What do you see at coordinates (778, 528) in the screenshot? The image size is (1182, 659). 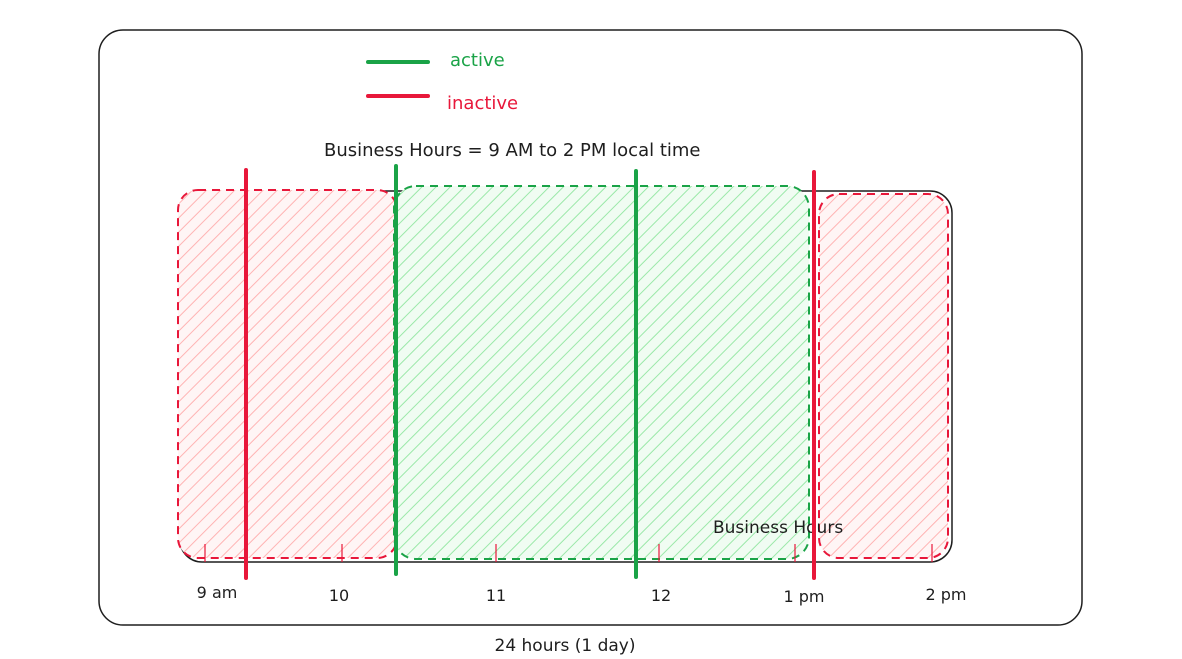 I see `business-hours-label: Business Hours` at bounding box center [778, 528].